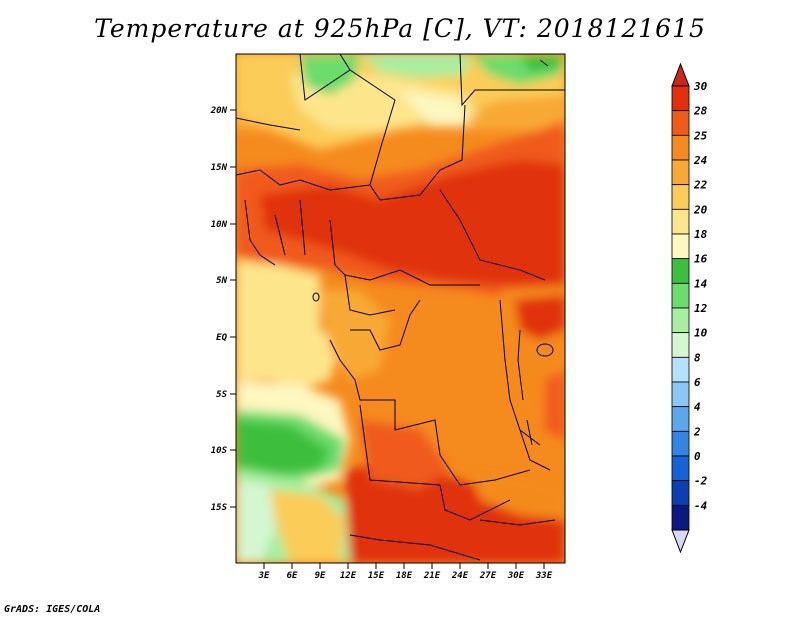  I want to click on colorbar-label: 24, so click(700, 160).